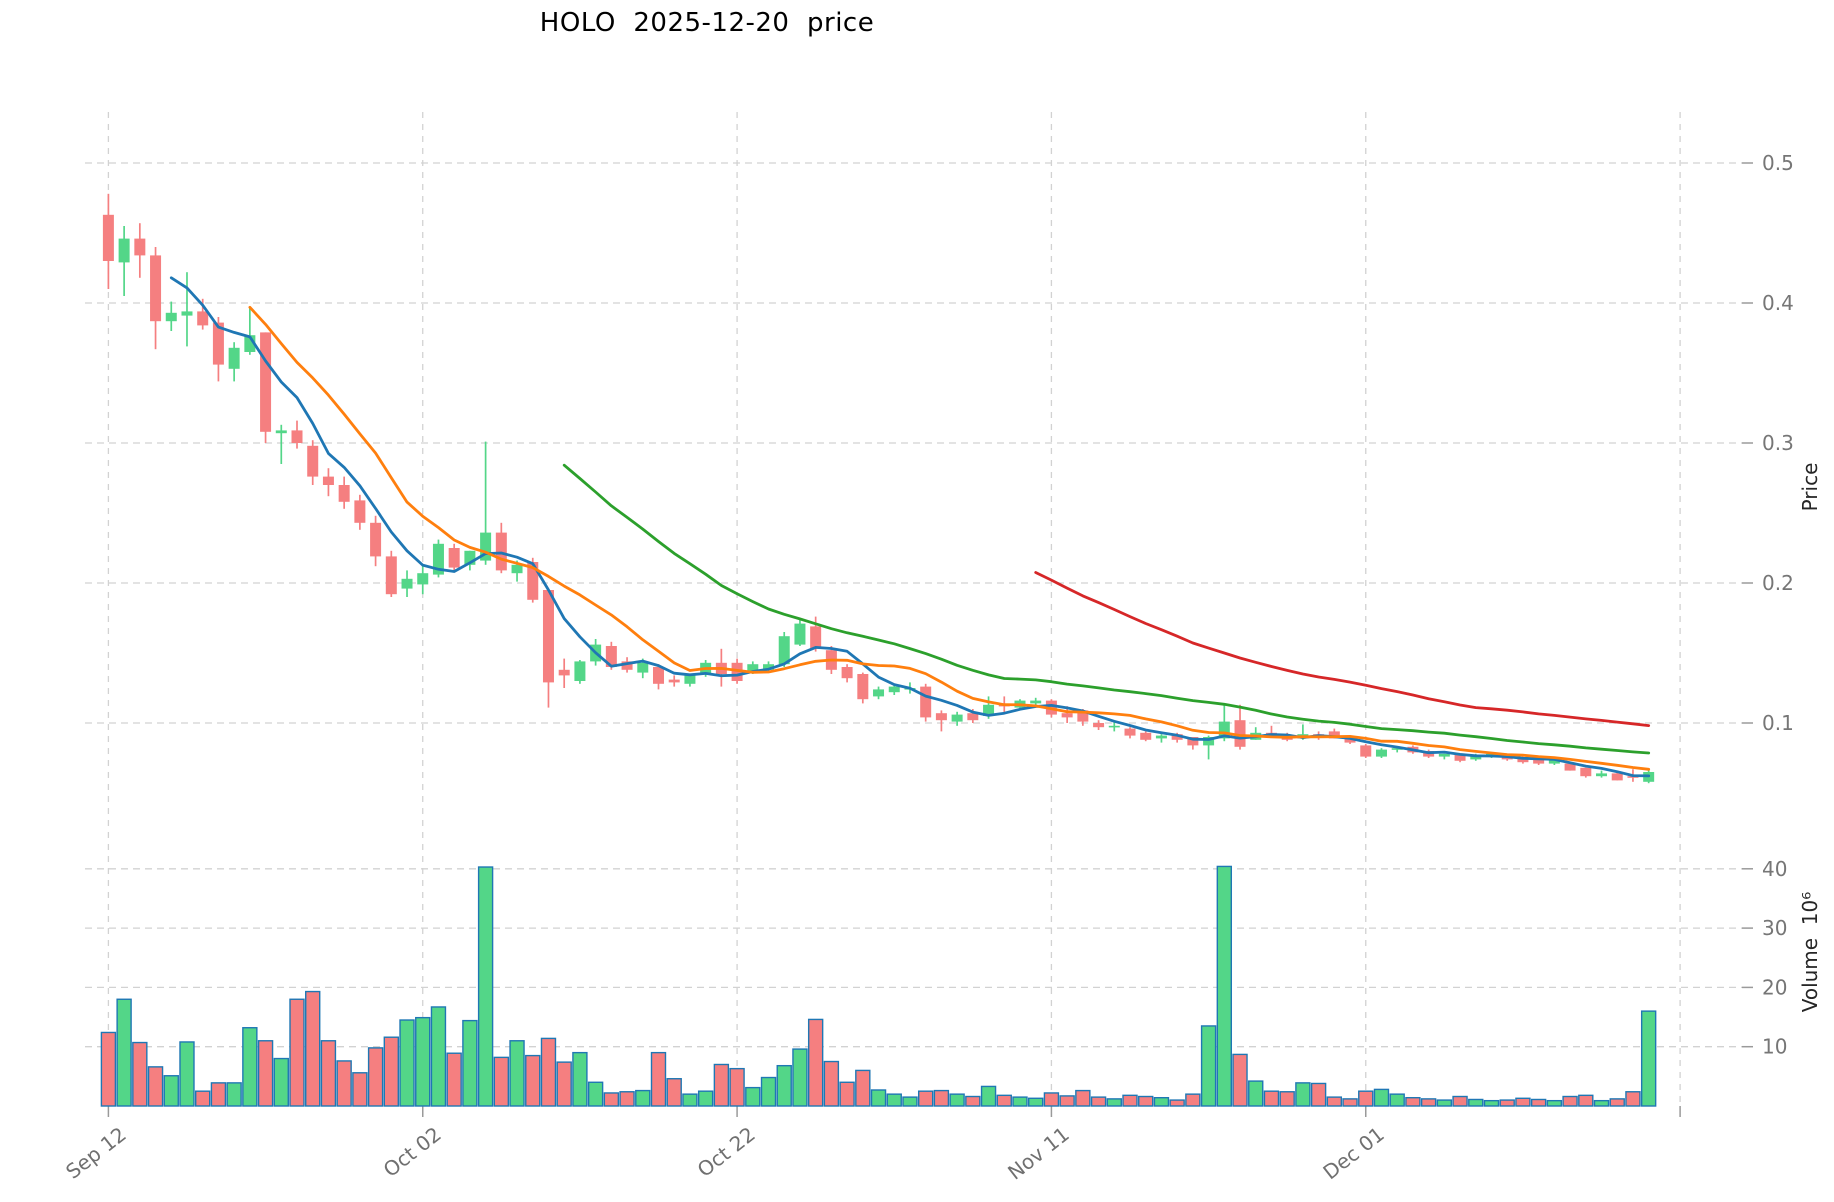 This screenshot has width=1834, height=1202. Describe the element at coordinates (1774, 1047) in the screenshot. I see `volume-tick-label: 10` at that location.